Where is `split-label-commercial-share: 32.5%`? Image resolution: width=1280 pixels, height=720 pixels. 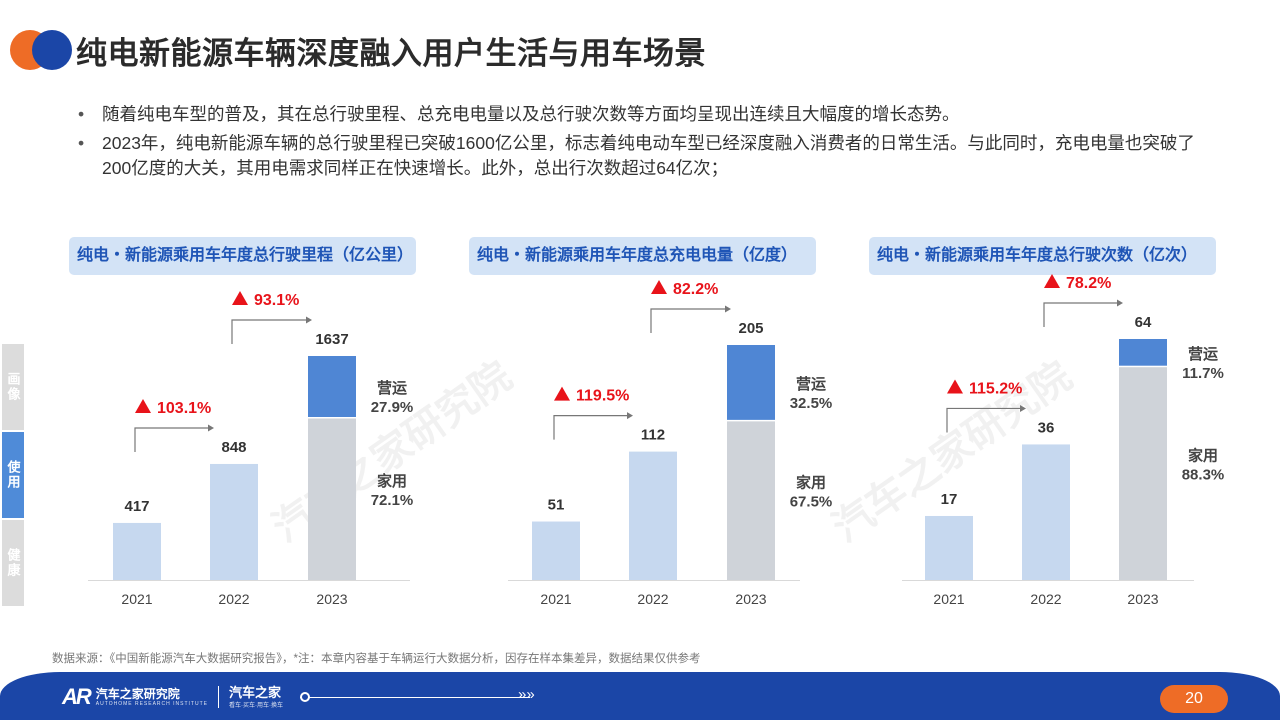 split-label-commercial-share: 32.5% is located at coordinates (811, 403).